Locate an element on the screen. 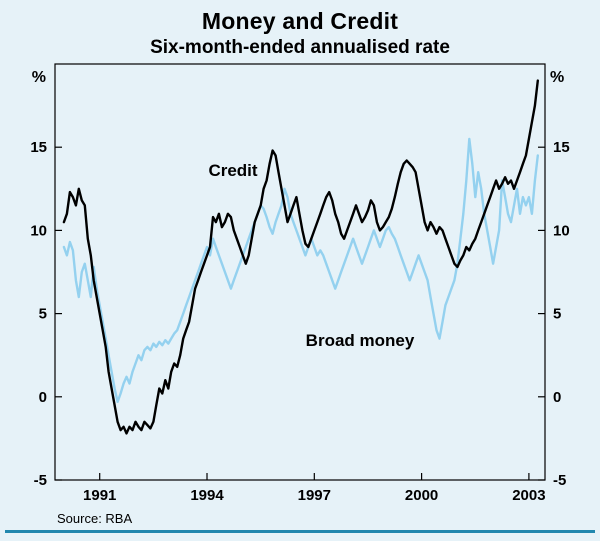 This screenshot has width=600, height=541. x-axis-label: 2000 is located at coordinates (421, 495).